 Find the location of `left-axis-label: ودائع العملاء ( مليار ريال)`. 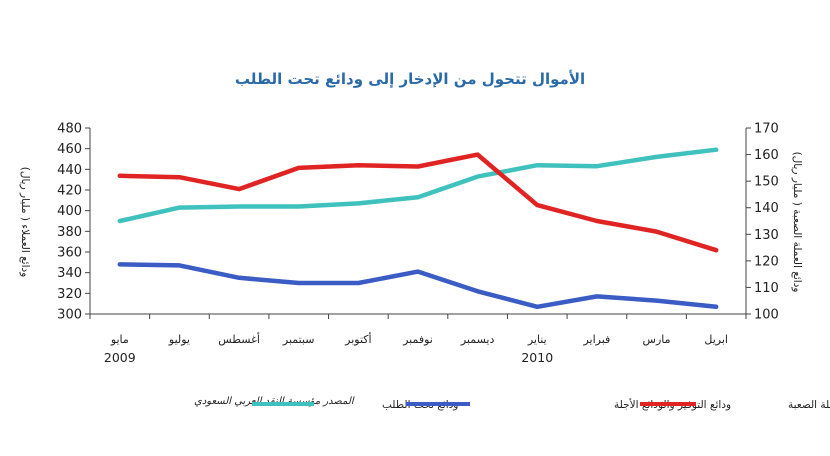

left-axis-label: ودائع العملاء ( مليار ريال) is located at coordinates (25, 222).